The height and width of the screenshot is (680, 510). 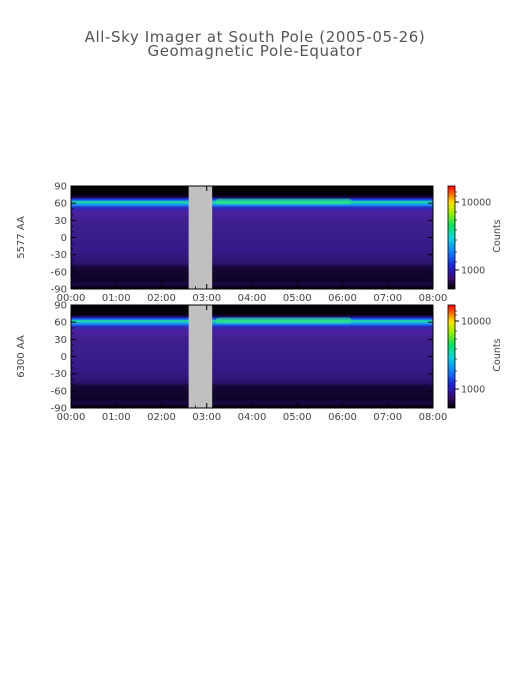 I want to click on y-axis-label: 6300 AA, so click(x=21, y=356).